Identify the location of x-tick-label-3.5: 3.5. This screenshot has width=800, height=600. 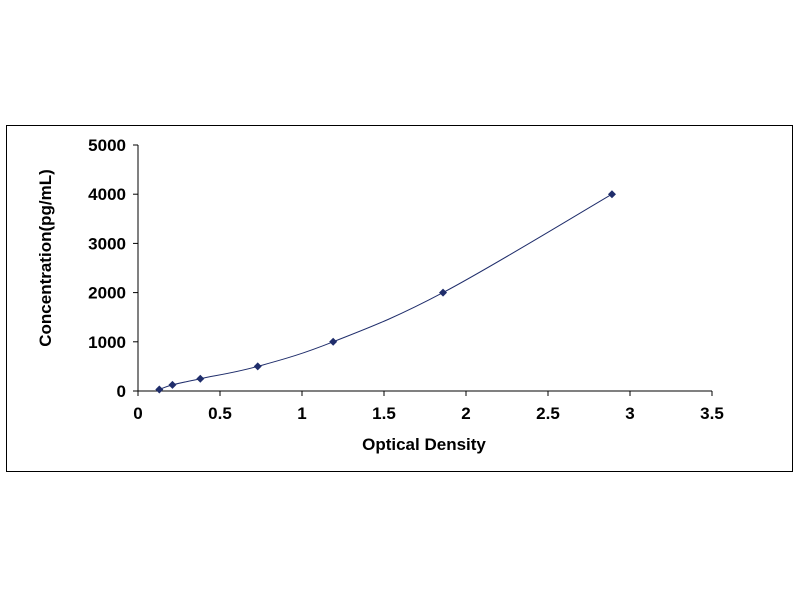
(712, 413).